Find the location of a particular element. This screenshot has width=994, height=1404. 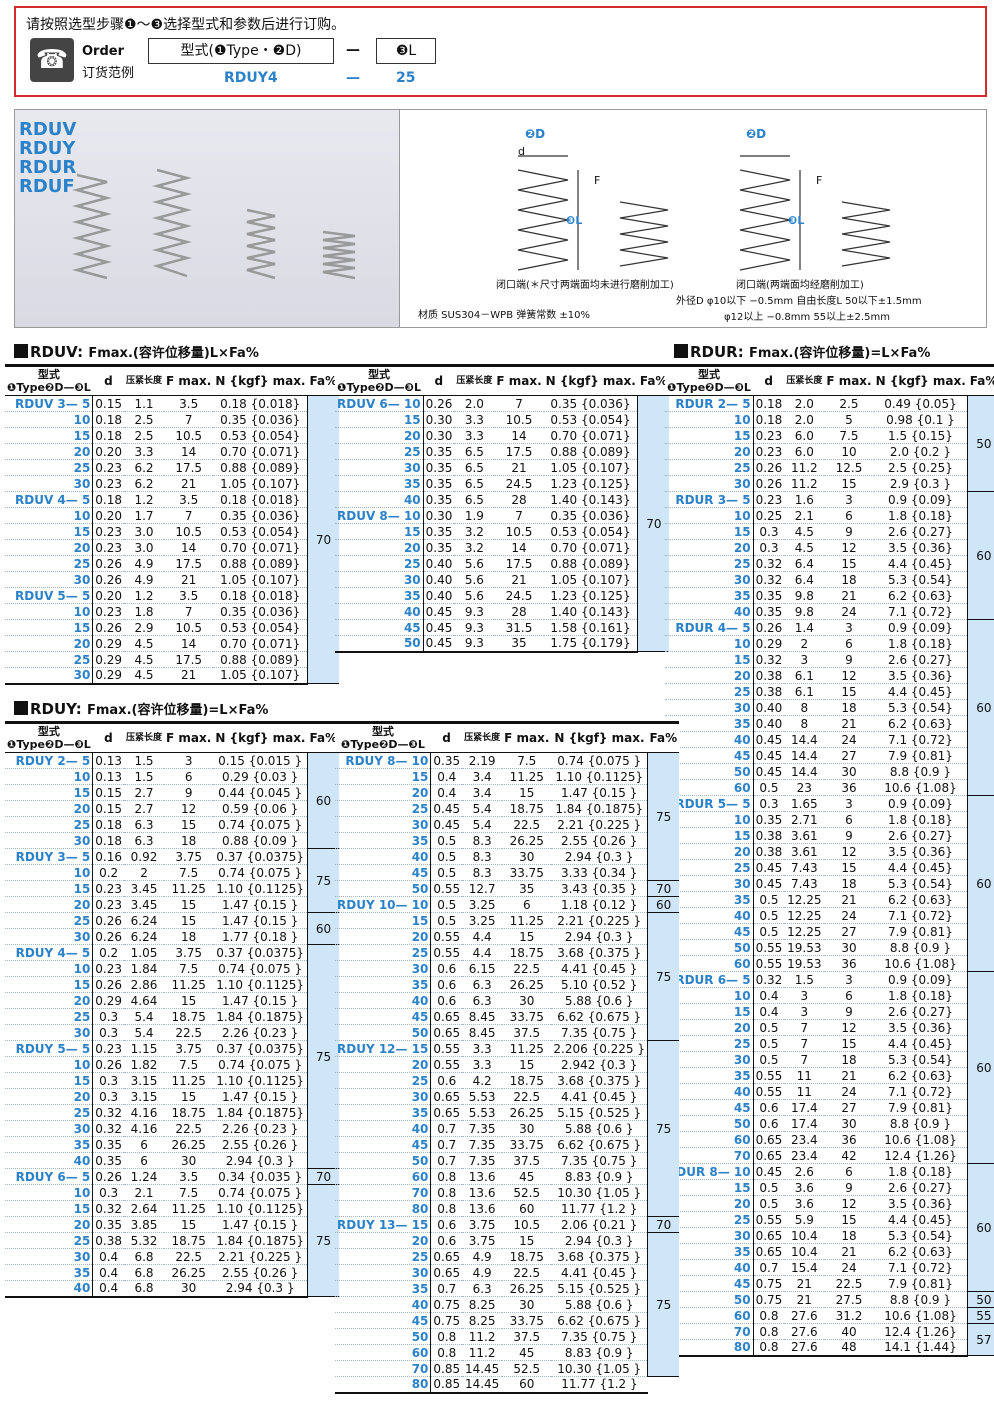

value-cell: 3.75 is located at coordinates (189, 1048).